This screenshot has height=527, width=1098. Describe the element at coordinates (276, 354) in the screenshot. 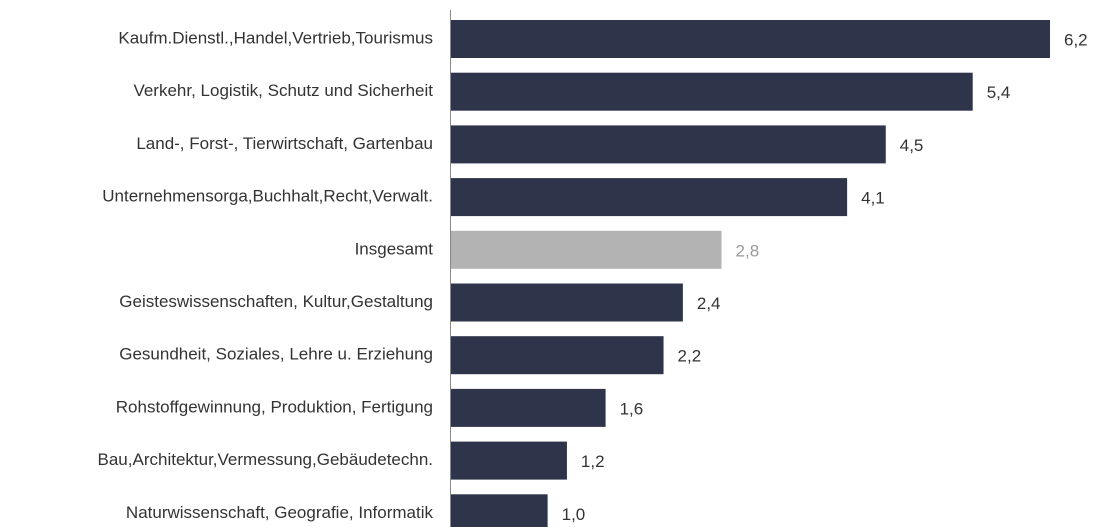

I see `category-label: Gesundheit, Soziales, Lehre u. Erziehung` at that location.